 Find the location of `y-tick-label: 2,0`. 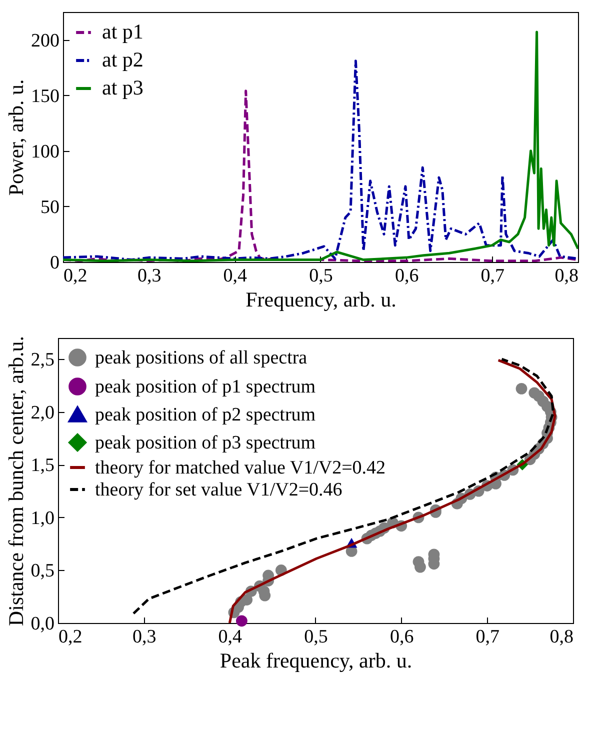

y-tick-label: 2,0 is located at coordinates (42, 413).